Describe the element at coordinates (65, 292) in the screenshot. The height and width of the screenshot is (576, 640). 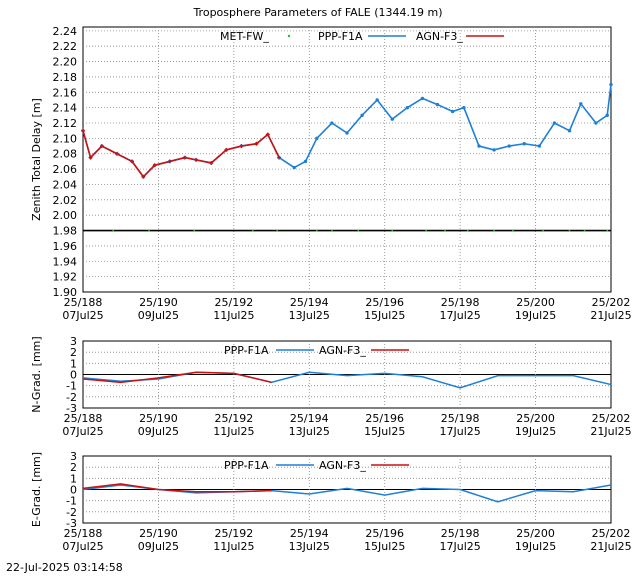
I see `ztd-ytick-label: 1.90` at that location.